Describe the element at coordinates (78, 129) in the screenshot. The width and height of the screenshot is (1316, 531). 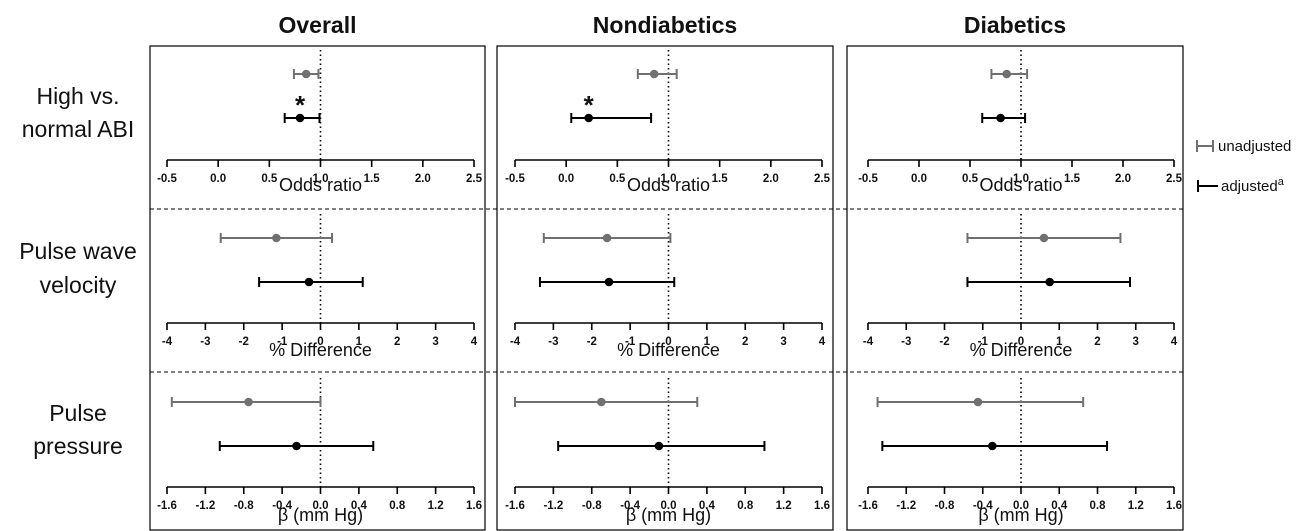
I see `row-label: normal ABI` at that location.